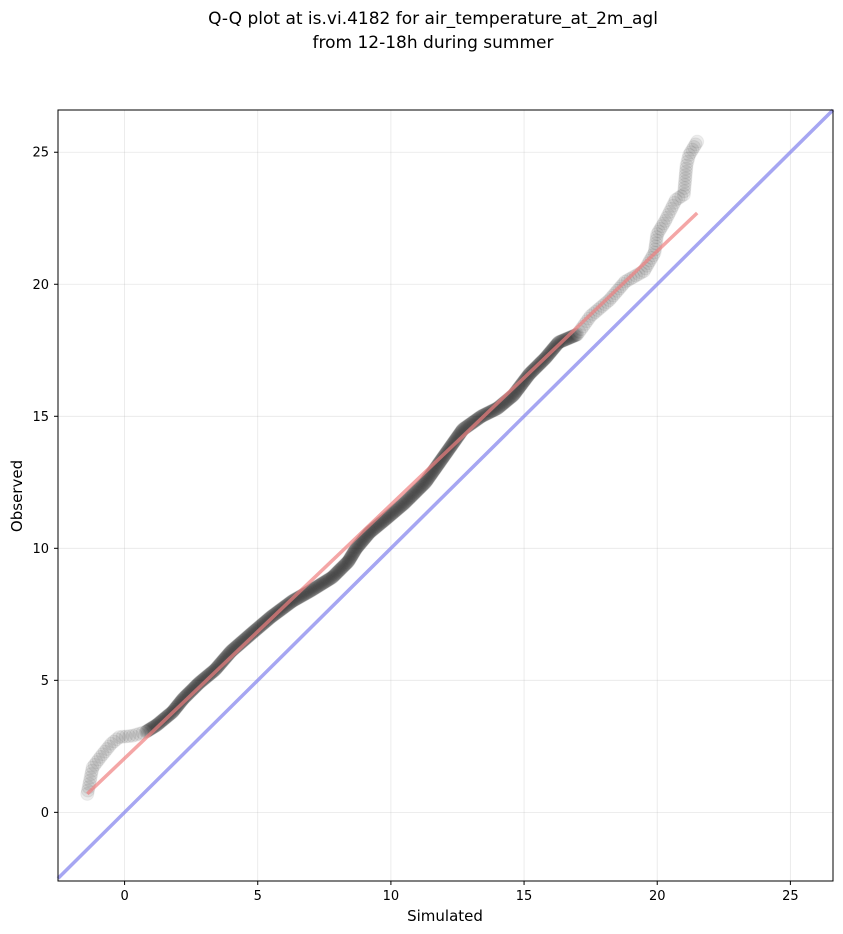 The image size is (843, 934). What do you see at coordinates (790, 896) in the screenshot?
I see `x-tick-label: 25` at bounding box center [790, 896].